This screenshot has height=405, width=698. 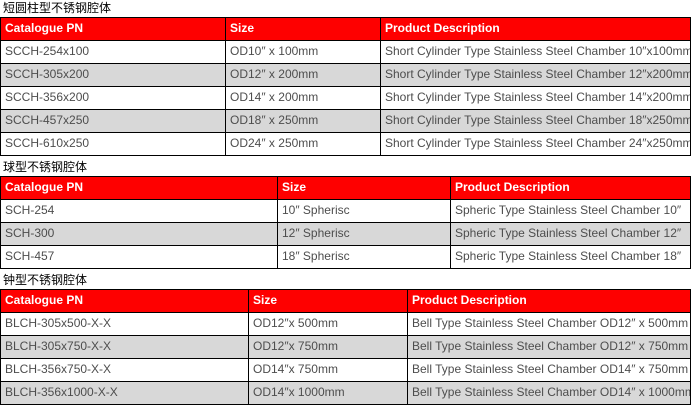 I want to click on size-cell: OD18″ x 250mm, so click(x=303, y=121).